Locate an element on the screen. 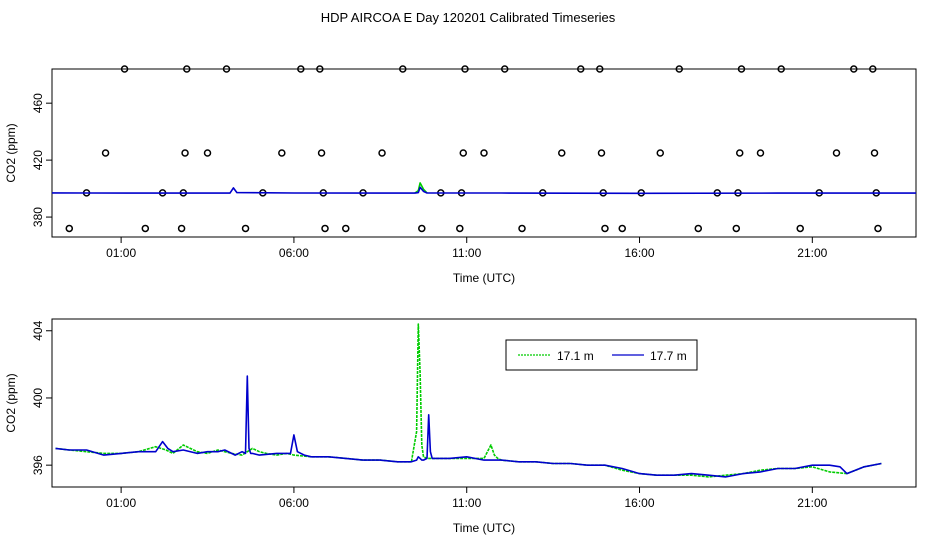 This screenshot has width=936, height=540. y-axis-label-bottom: CO2 (ppm) is located at coordinates (11, 402).